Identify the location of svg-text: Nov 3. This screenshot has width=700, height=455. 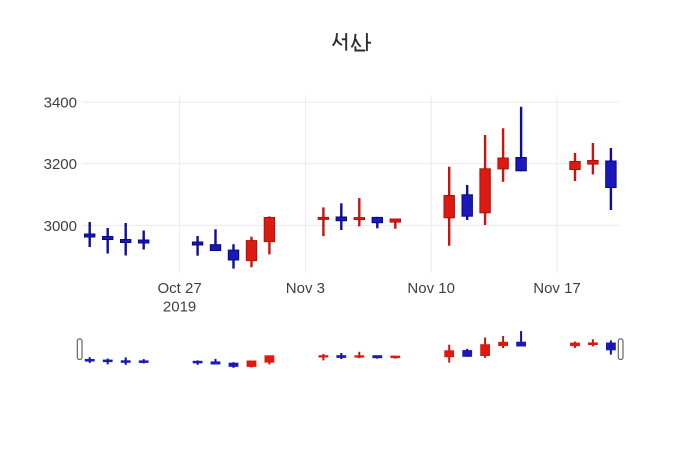
(305, 288).